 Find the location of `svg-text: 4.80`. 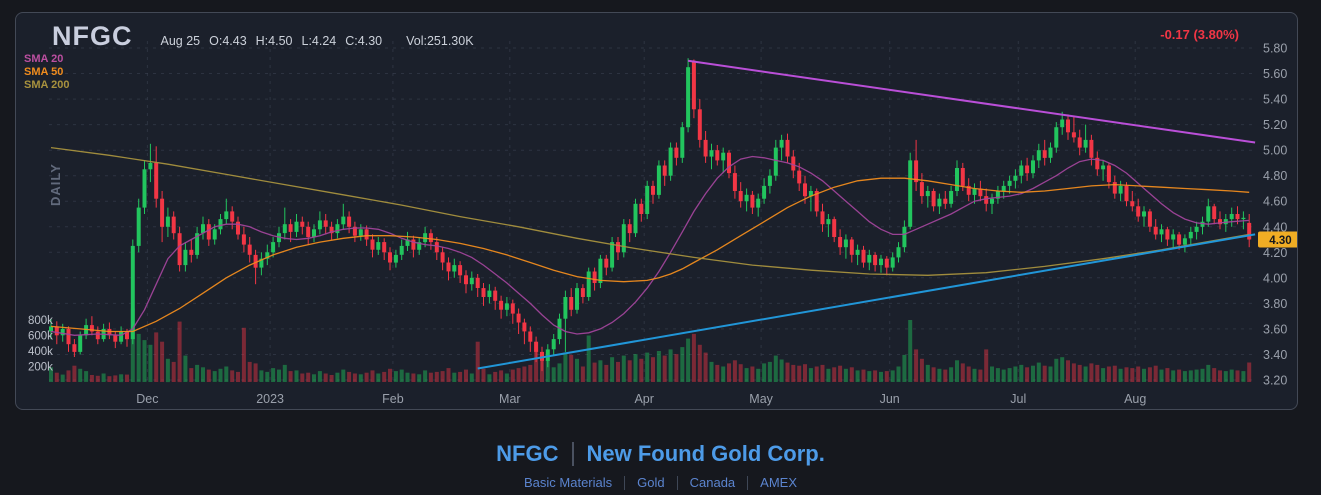

svg-text: 4.80 is located at coordinates (1275, 176).